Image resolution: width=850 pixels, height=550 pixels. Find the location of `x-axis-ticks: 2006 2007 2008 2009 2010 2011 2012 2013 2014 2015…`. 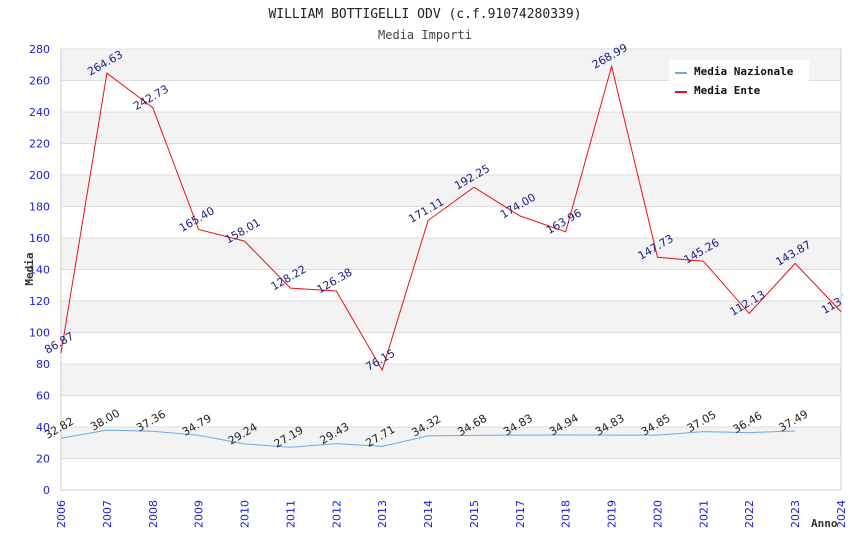

x-axis-ticks: 2006 2007 2008 2009 2010 2011 2012 2013 2014 2015… is located at coordinates (451, 514).